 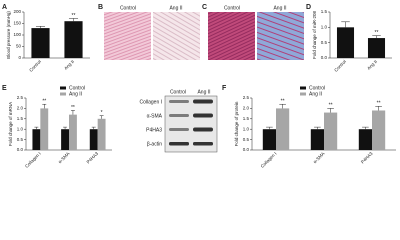 I want to click on blot-bands, so click(x=191, y=122).